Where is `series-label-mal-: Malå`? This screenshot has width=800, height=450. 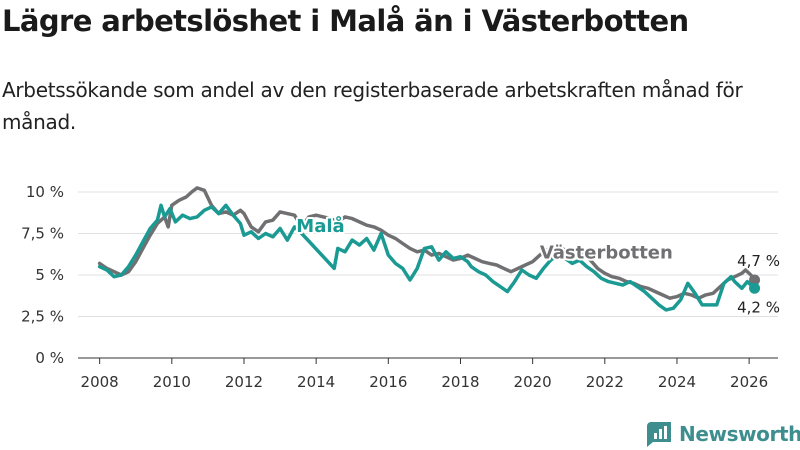 series-label-mal-: Malå is located at coordinates (320, 226).